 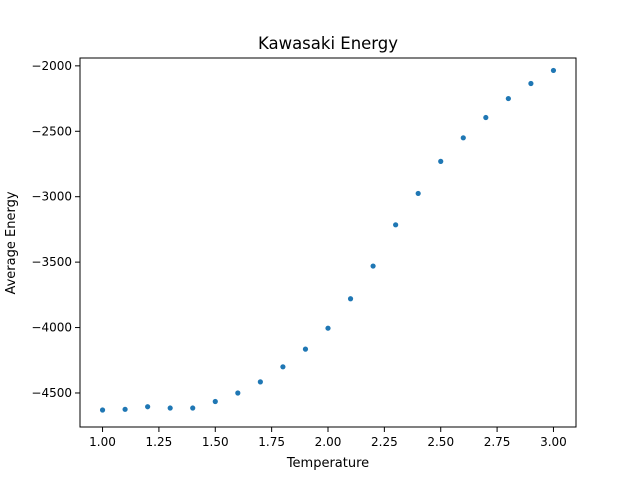 I want to click on x-tick-label: 2.75, so click(x=497, y=442).